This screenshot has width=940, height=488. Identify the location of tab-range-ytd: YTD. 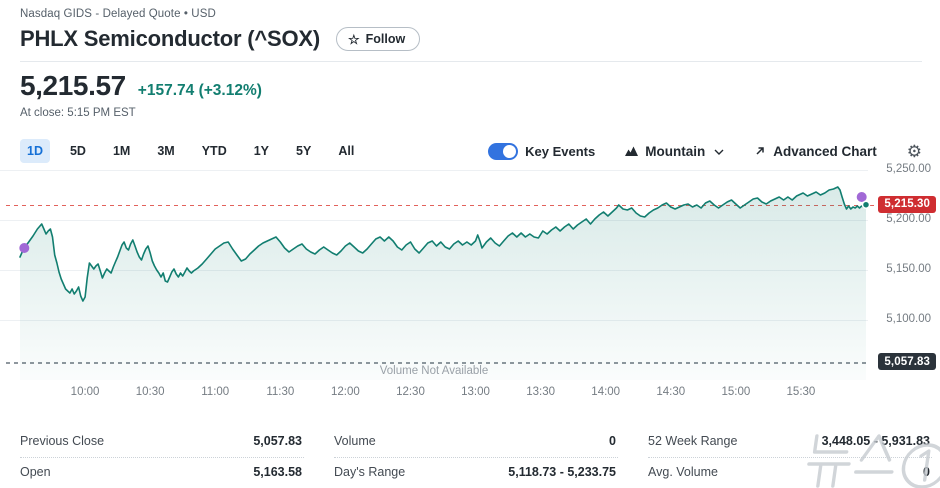
(214, 151).